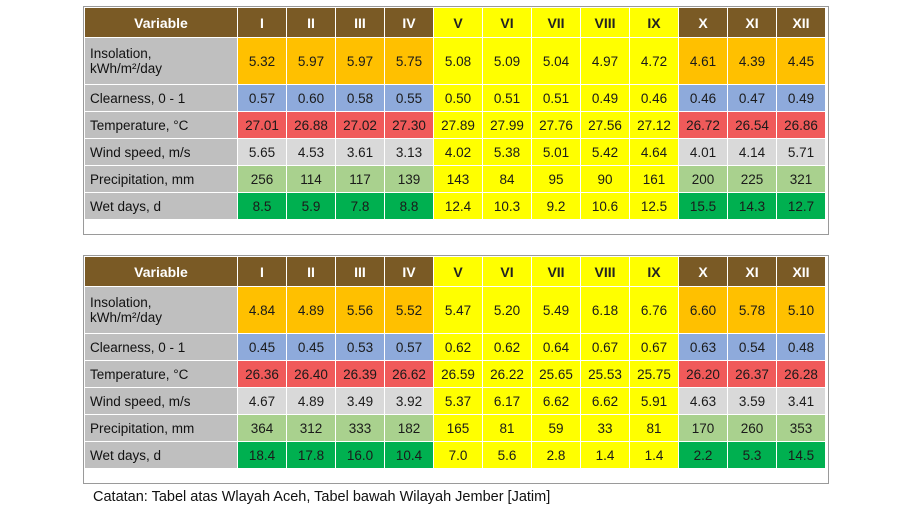  What do you see at coordinates (311, 401) in the screenshot?
I see `cell-wind-ii: 4.89` at bounding box center [311, 401].